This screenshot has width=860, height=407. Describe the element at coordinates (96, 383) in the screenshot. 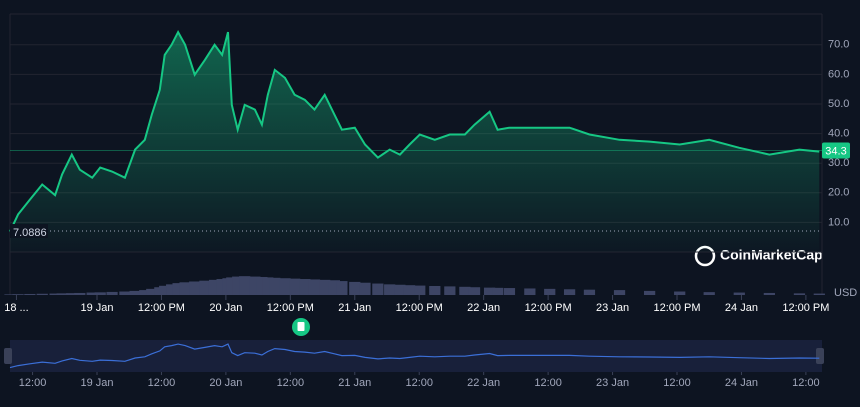

I see `nav-x-tick-label: 19 Jan` at that location.